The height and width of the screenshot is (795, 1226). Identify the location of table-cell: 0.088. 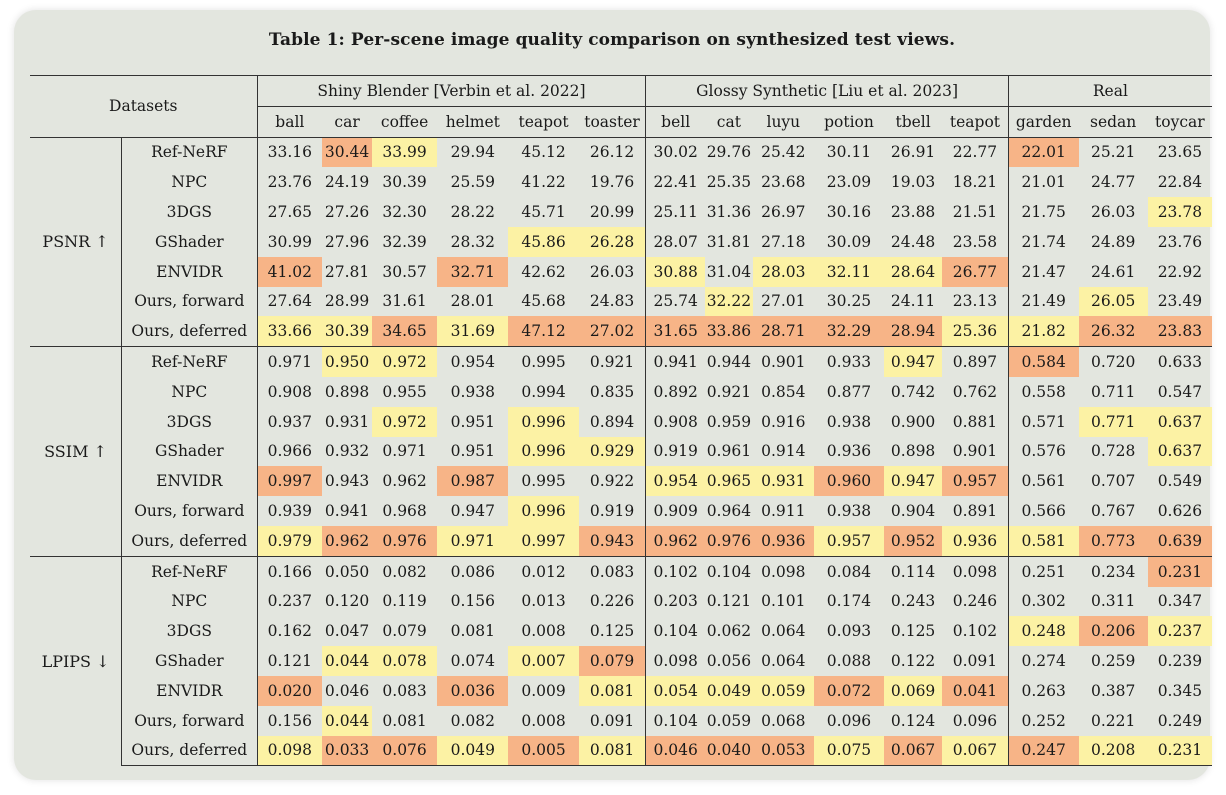
(849, 661).